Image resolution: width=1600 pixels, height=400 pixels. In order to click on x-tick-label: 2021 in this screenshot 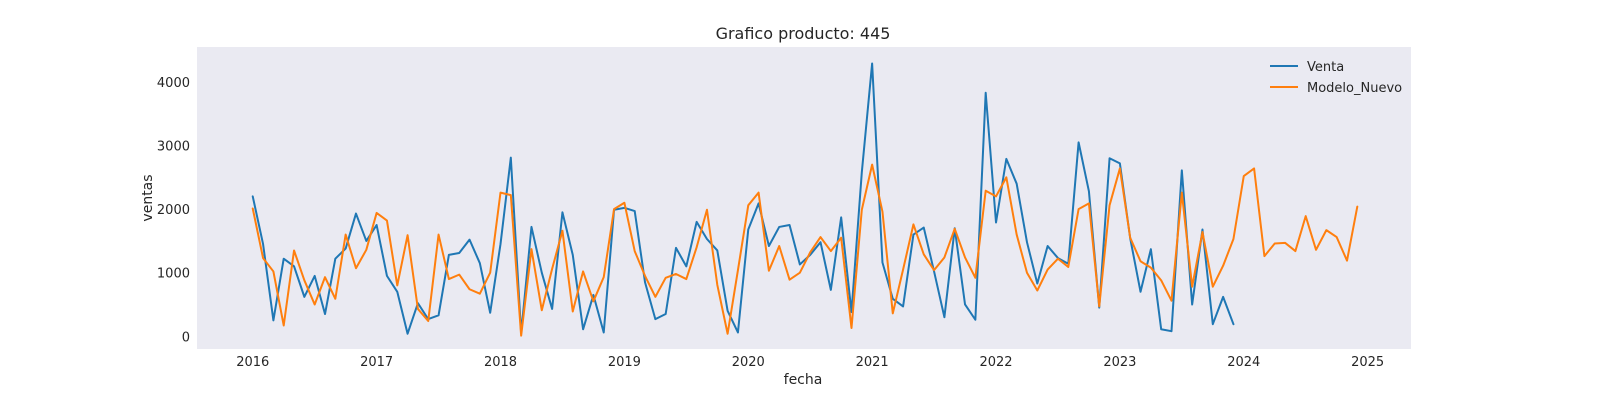, I will do `click(872, 362)`.